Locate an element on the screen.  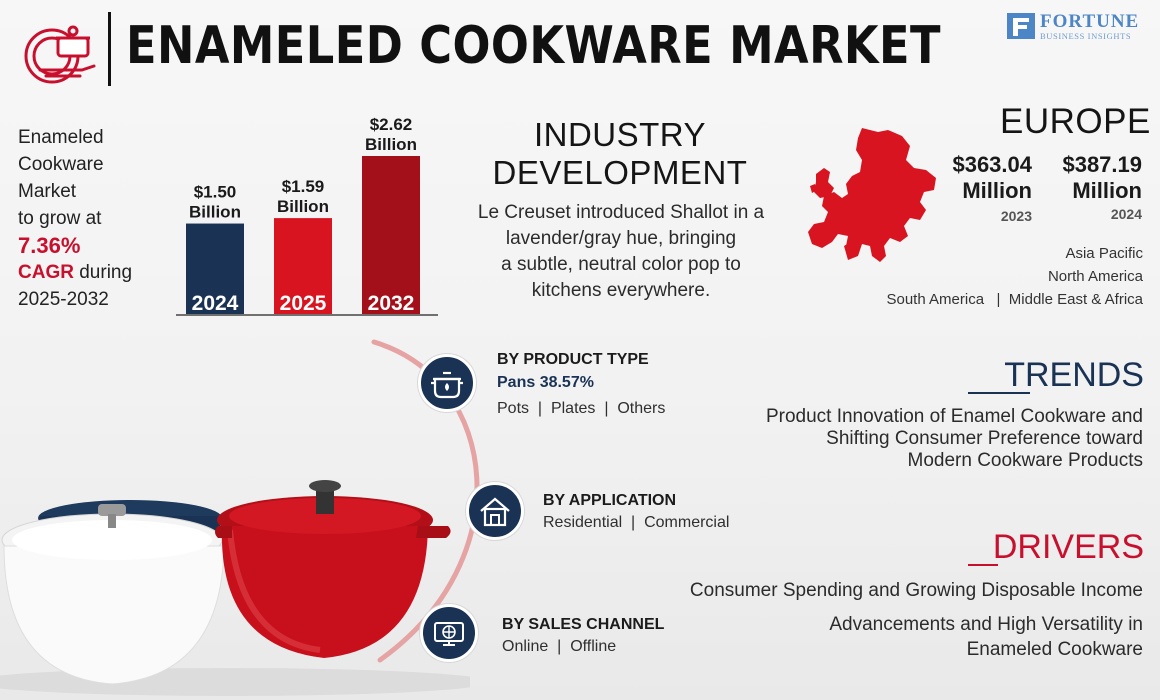
region-line: Asia Pacific is located at coordinates (1104, 253).